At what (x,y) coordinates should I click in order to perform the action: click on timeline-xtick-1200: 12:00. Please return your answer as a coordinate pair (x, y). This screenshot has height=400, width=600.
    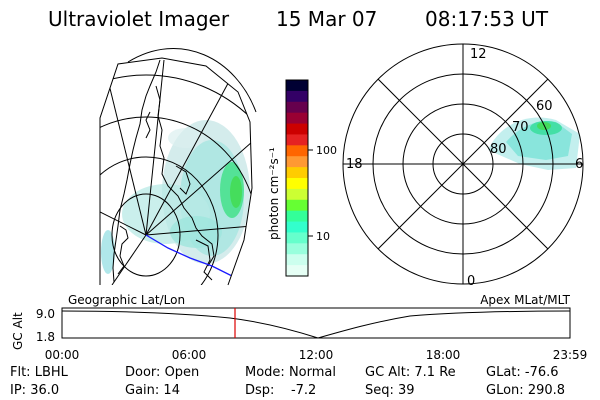
    Looking at the image, I should click on (316, 355).